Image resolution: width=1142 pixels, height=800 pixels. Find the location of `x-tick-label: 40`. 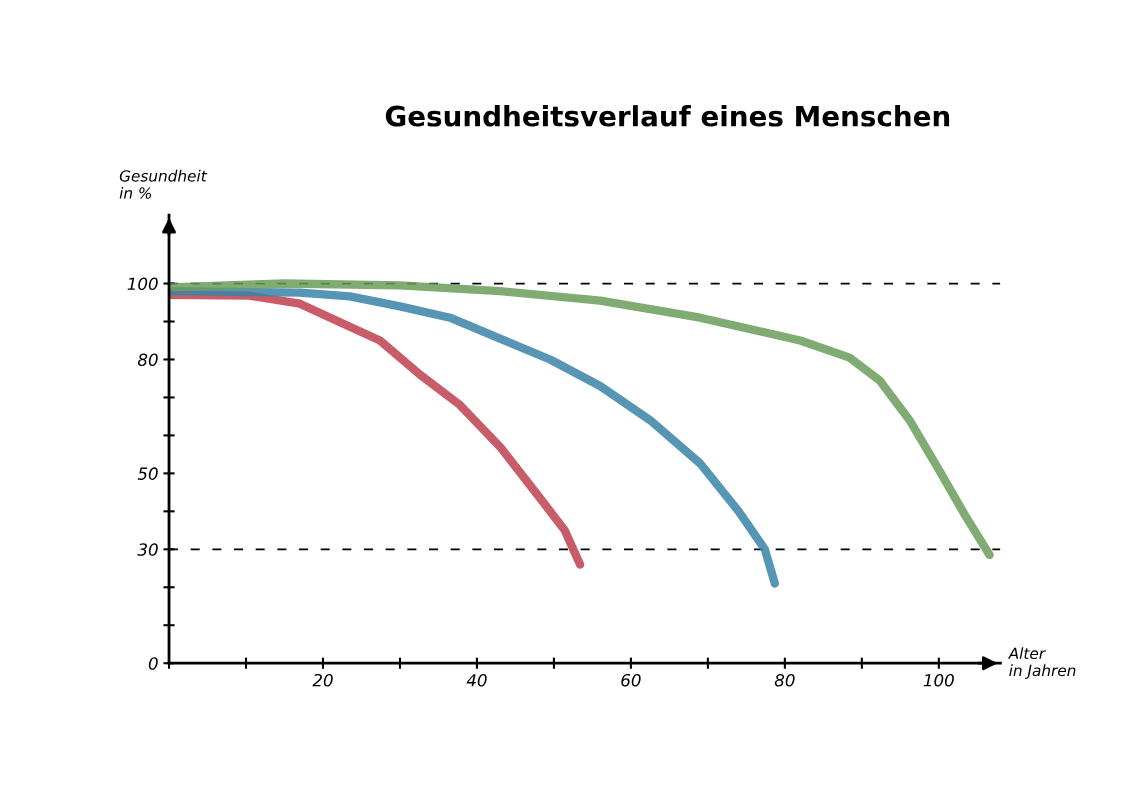

x-tick-label: 40 is located at coordinates (476, 680).